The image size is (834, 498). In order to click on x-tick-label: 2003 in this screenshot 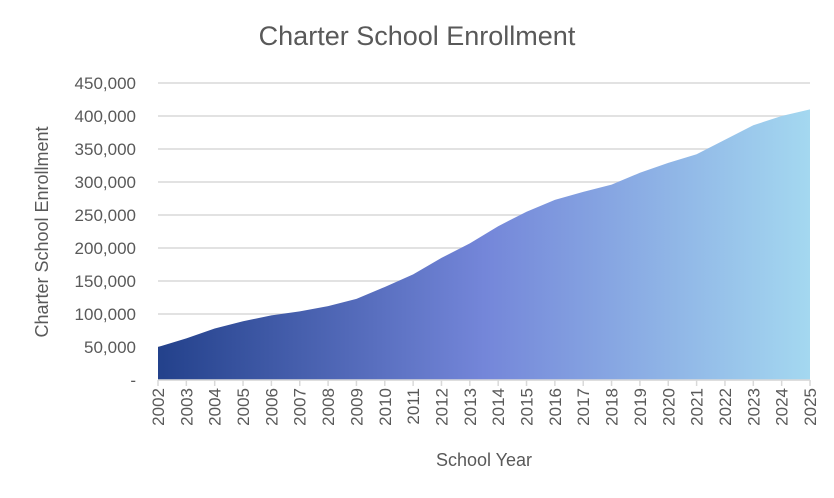, I will do `click(186, 407)`.